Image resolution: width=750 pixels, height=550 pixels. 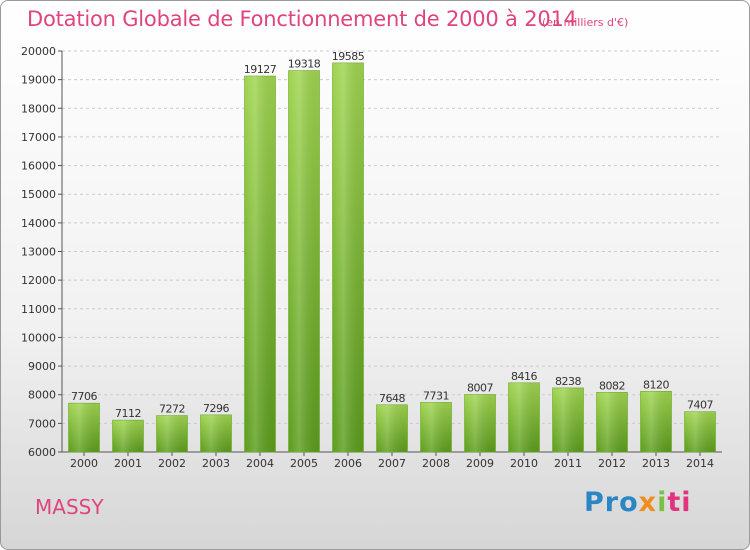 What do you see at coordinates (436, 463) in the screenshot?
I see `x-tick-label: 2008` at bounding box center [436, 463].